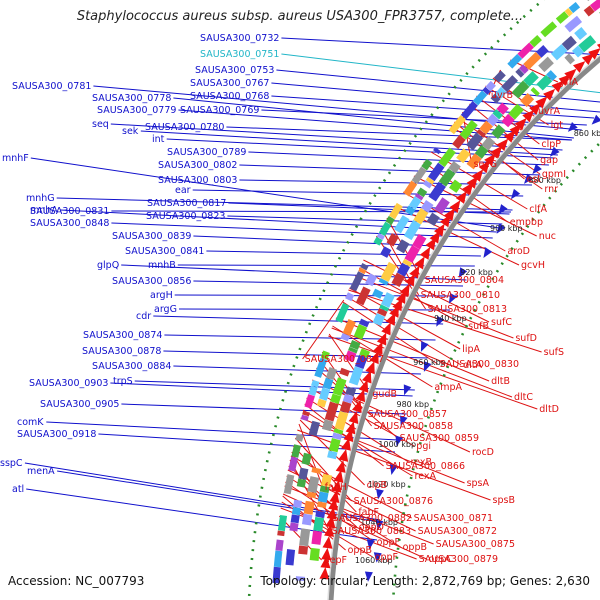 The width and height of the screenshot is (600, 600). I want to click on right-gene-label: gpmI, so click(554, 174).